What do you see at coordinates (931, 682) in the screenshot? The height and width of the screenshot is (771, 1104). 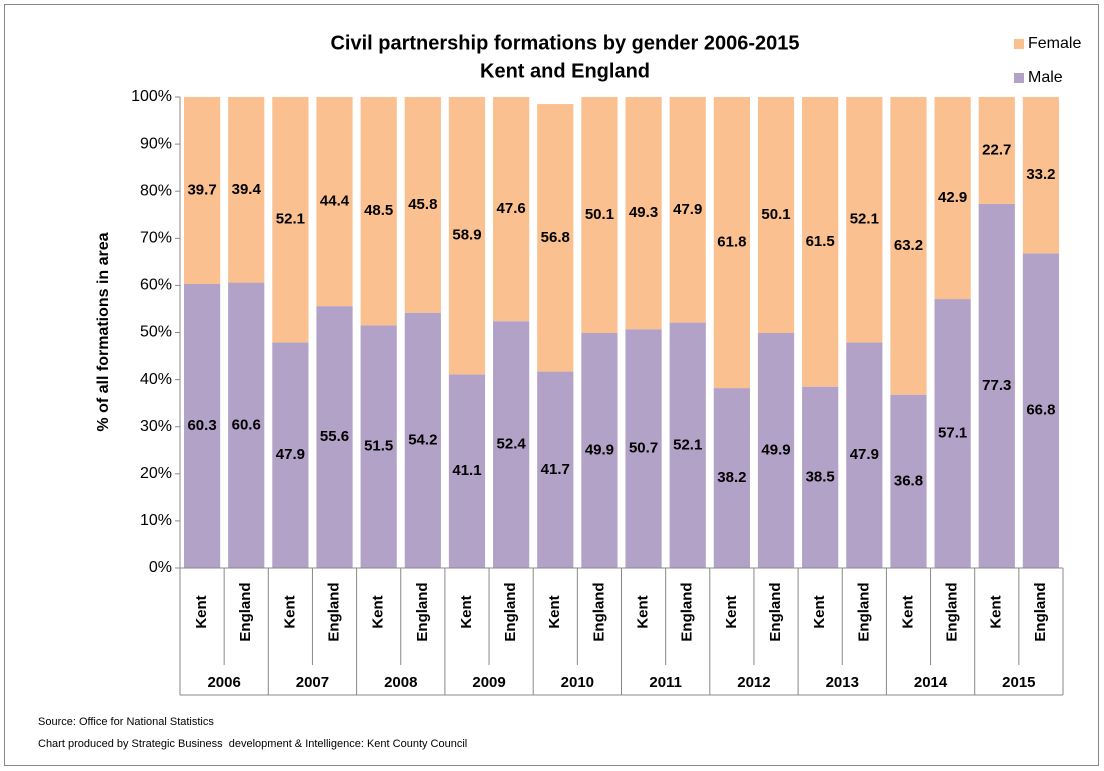 I see `group-label: 2014` at bounding box center [931, 682].